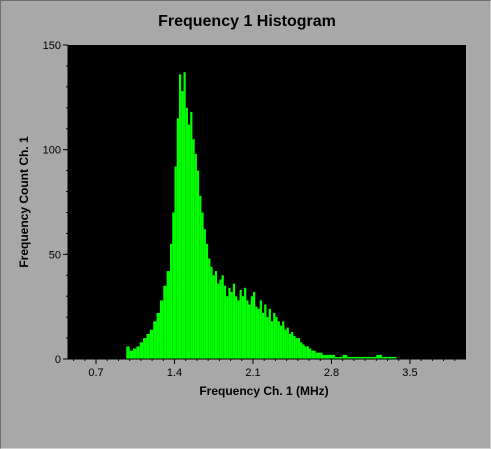  I want to click on x-tick-label: 2.8, so click(331, 373).